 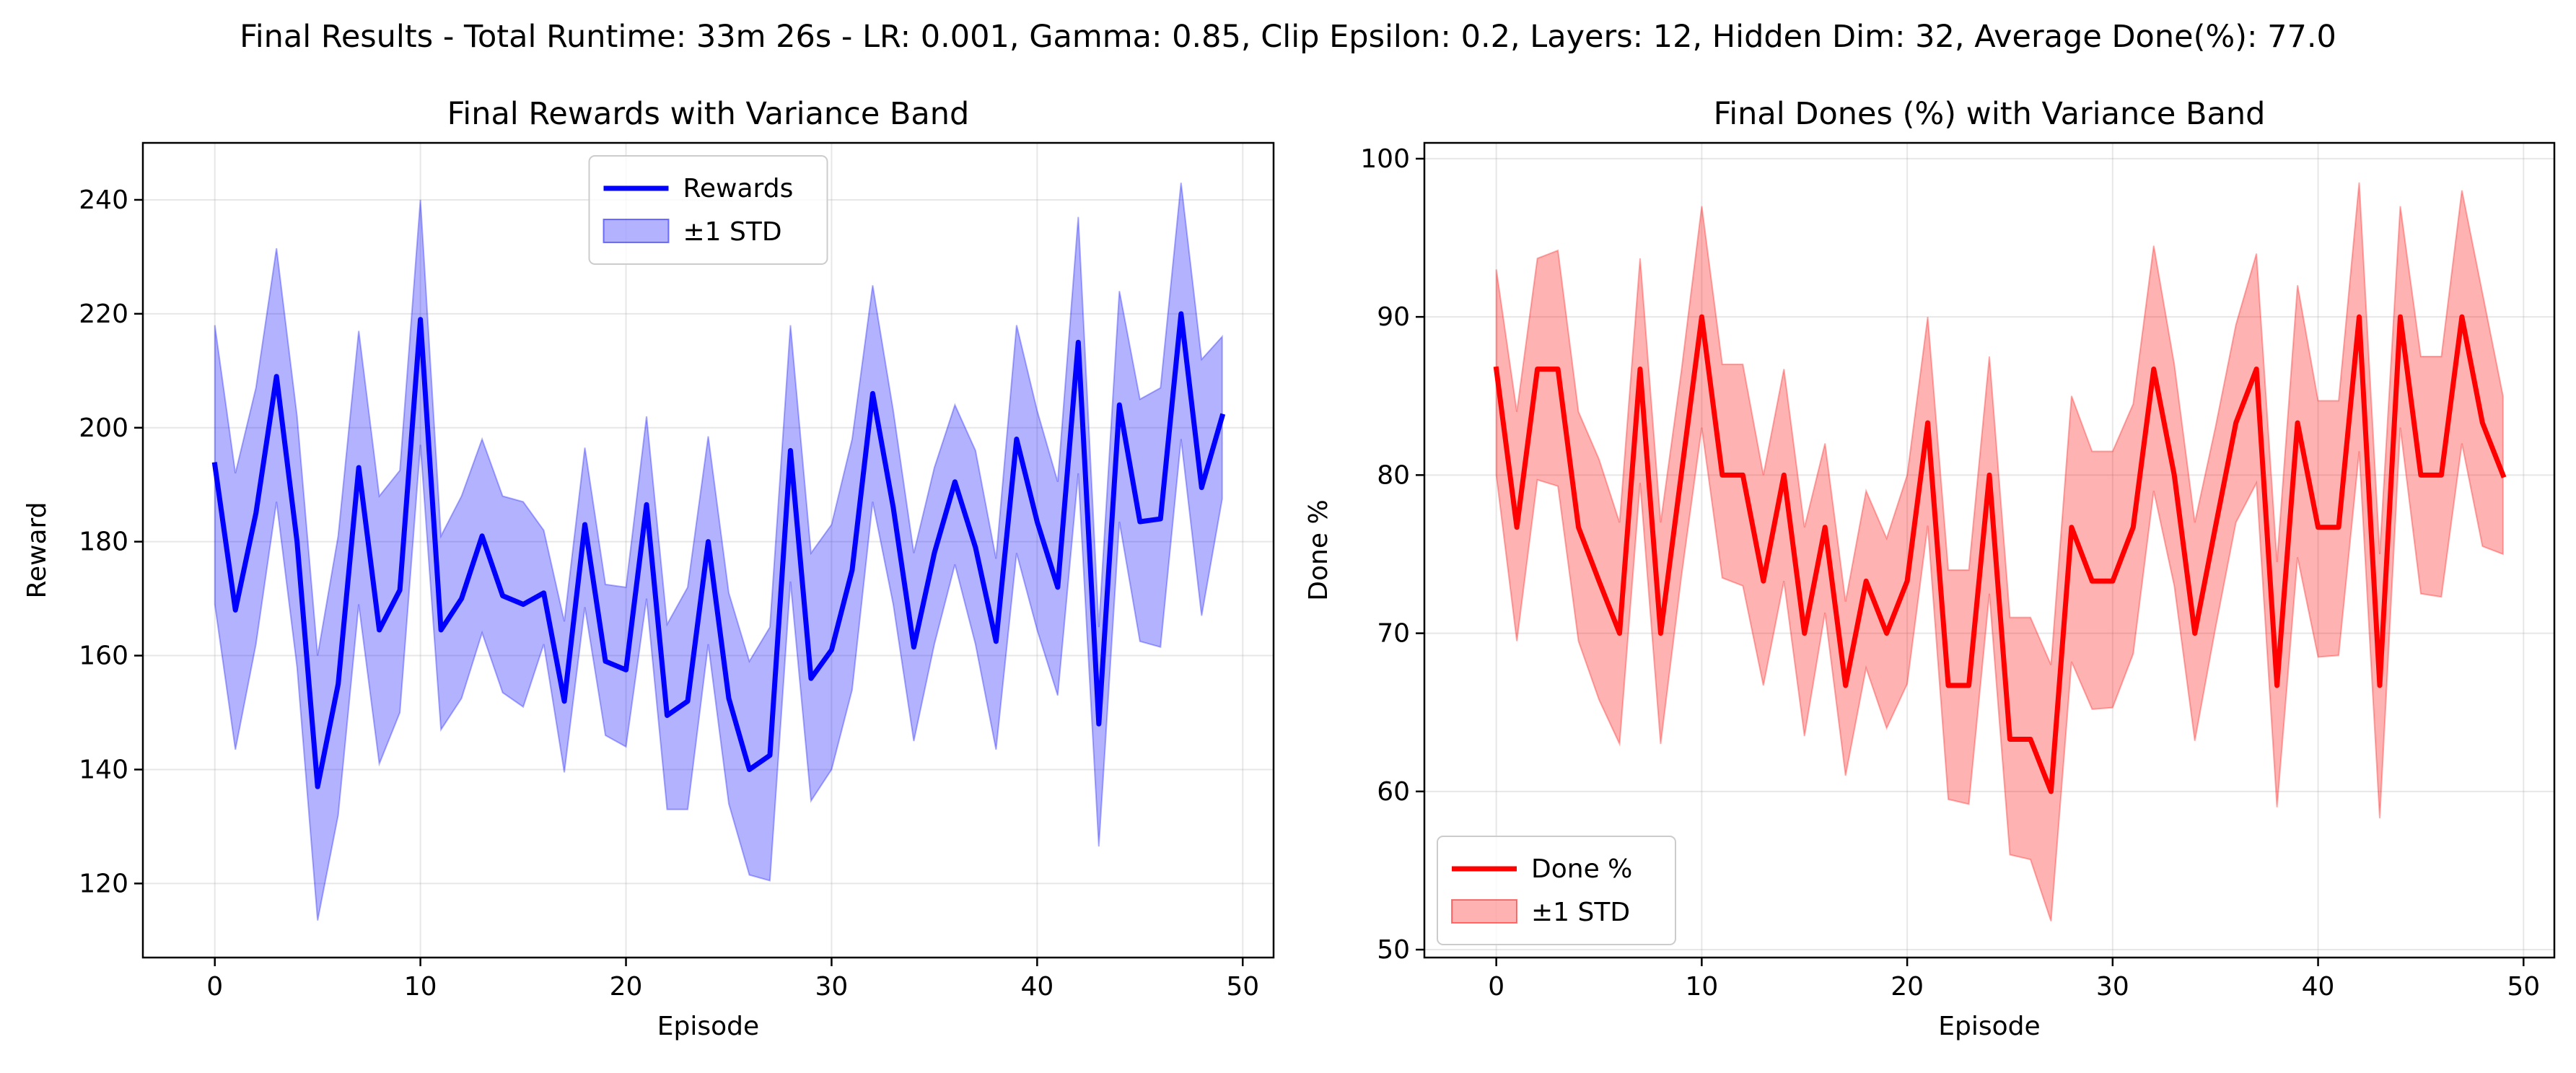 What do you see at coordinates (103, 428) in the screenshot?
I see `y-tick-label: 200` at bounding box center [103, 428].